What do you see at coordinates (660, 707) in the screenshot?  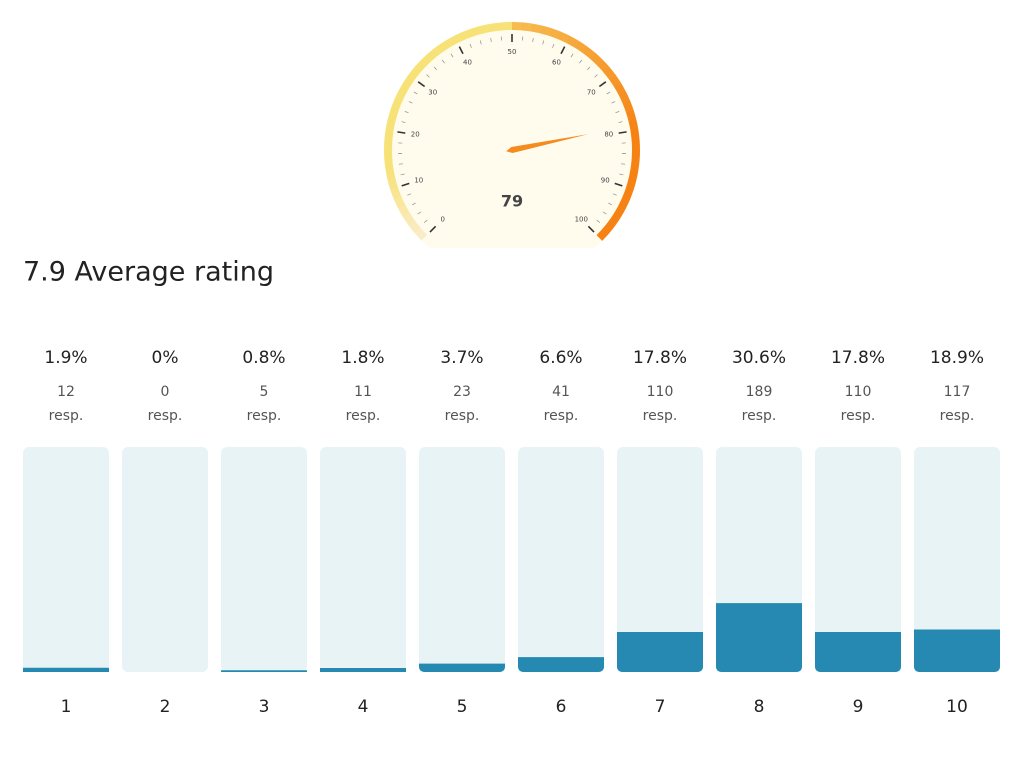 I see `category-label: 7` at bounding box center [660, 707].